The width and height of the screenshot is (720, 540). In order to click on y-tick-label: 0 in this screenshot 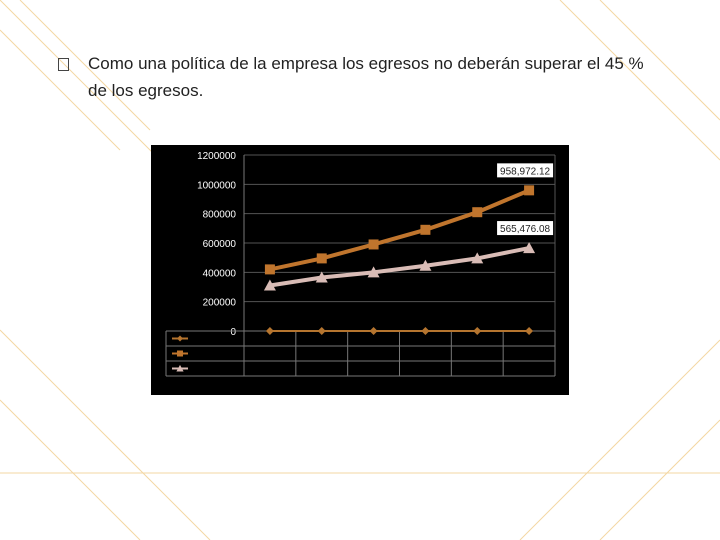, I will do `click(233, 332)`.